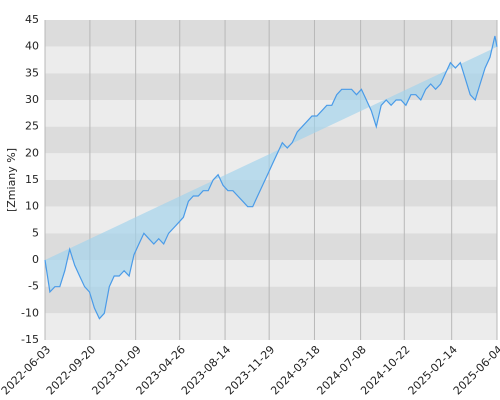 This screenshot has width=500, height=400. I want to click on y-tick-label: 5, so click(35, 232).